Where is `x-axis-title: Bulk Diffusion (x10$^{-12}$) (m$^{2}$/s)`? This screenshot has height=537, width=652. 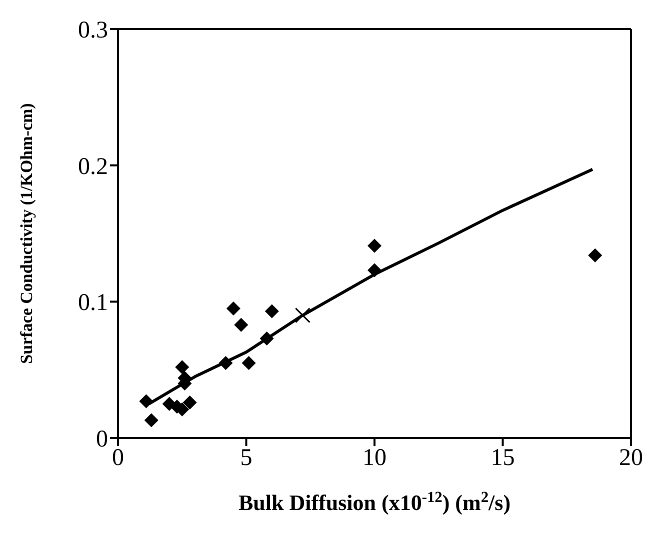 x-axis-title: Bulk Diffusion (x10$^{-12}$) (m$^{2}$/s) is located at coordinates (374, 501).